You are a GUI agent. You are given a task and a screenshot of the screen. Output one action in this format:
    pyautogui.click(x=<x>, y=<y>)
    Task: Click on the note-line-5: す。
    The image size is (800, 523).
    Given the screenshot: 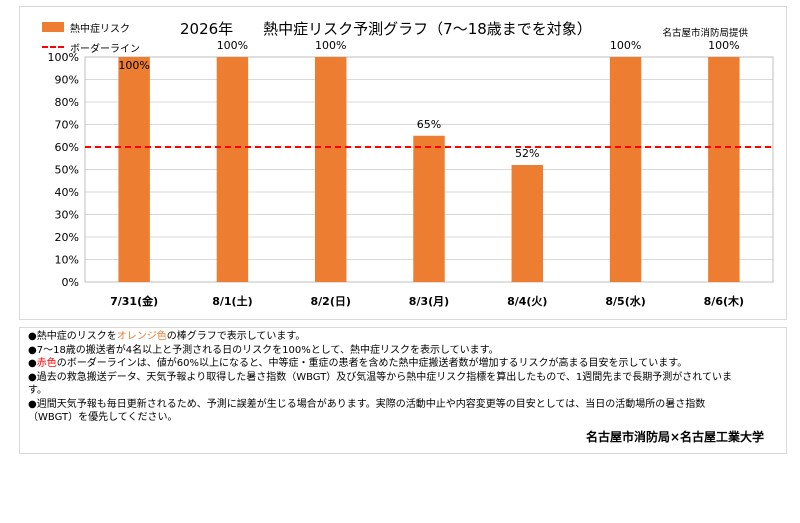 What is the action you would take?
    pyautogui.click(x=37, y=390)
    